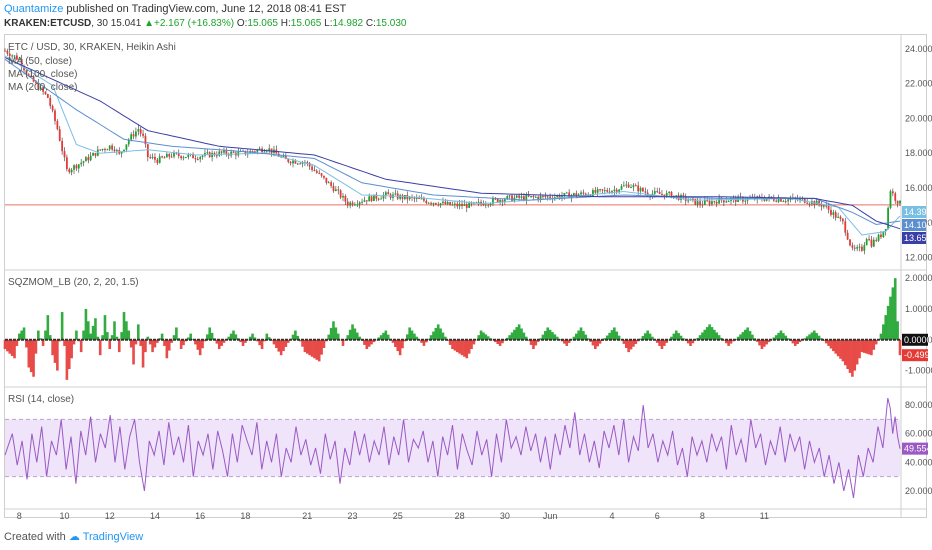  What do you see at coordinates (34, 9) in the screenshot?
I see `author-link: Quantamize` at bounding box center [34, 9].